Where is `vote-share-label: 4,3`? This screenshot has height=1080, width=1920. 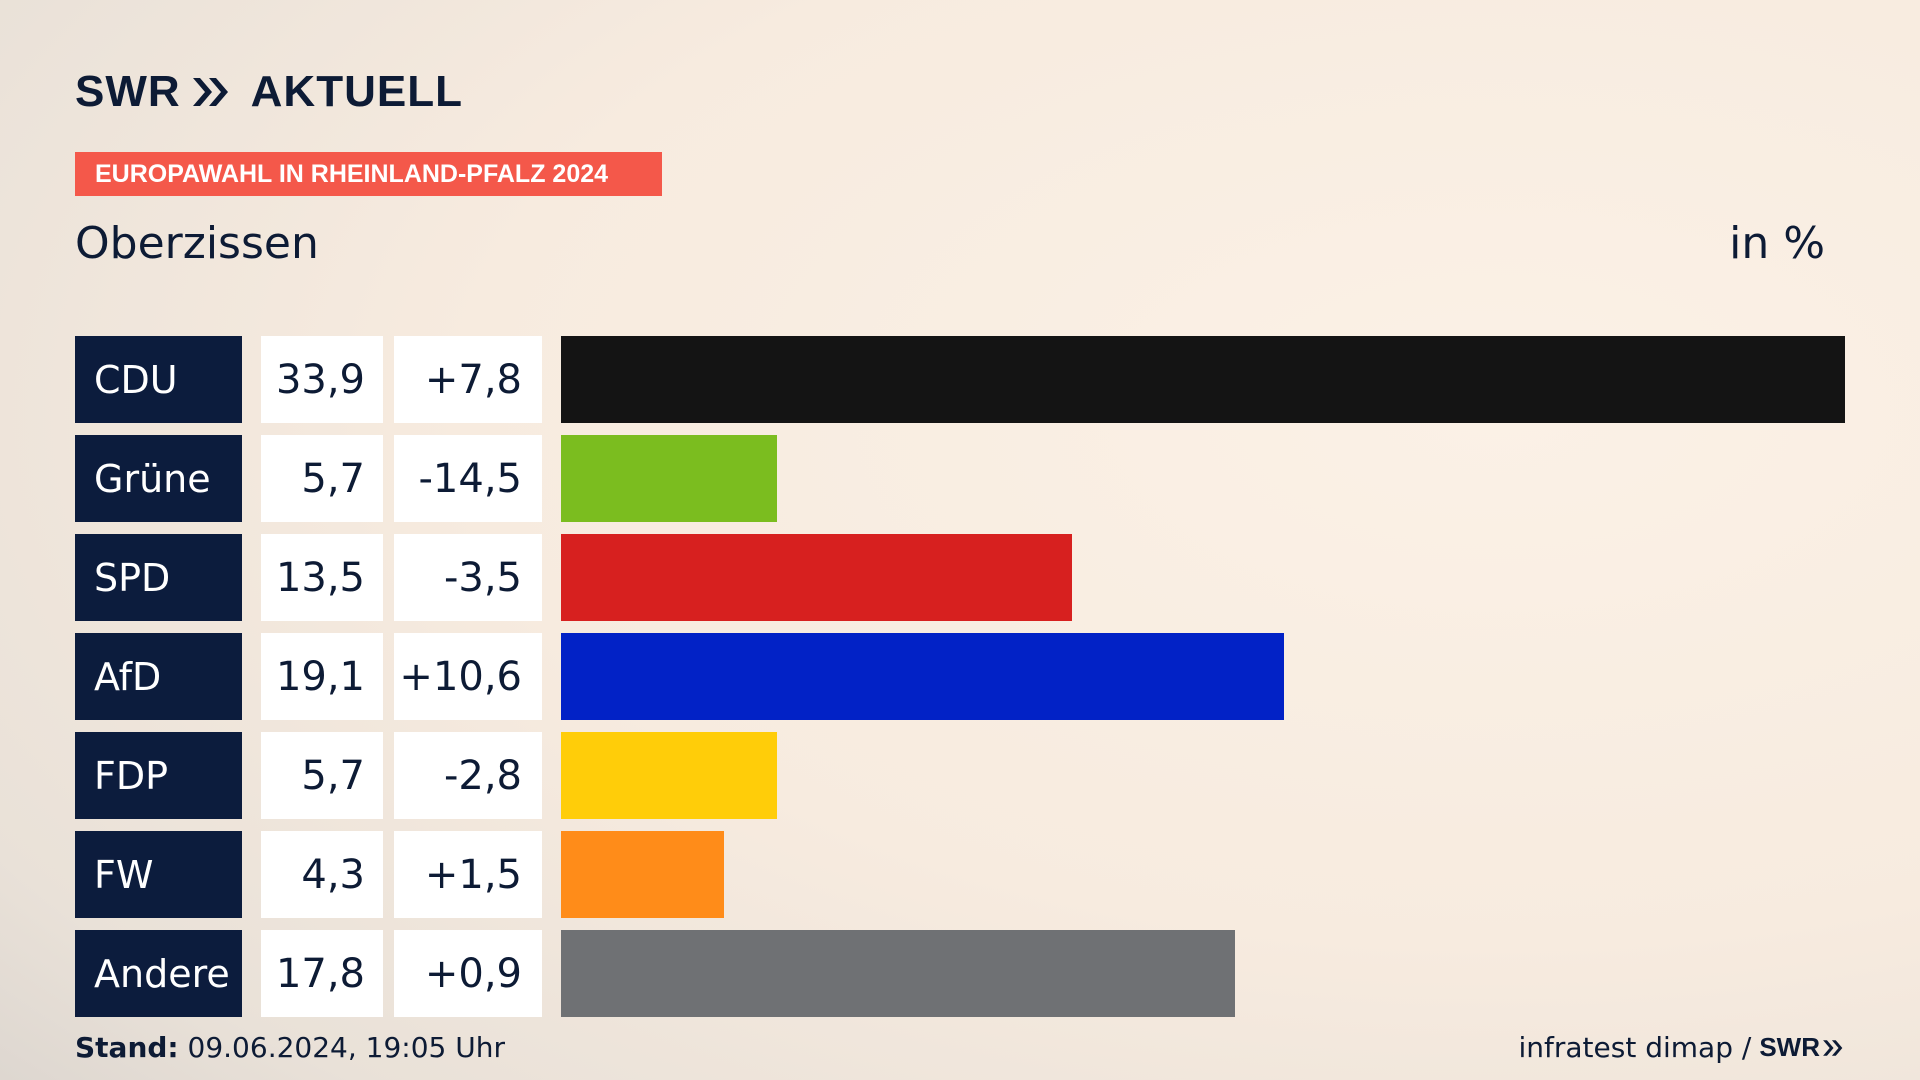 vote-share-label: 4,3 is located at coordinates (322, 874).